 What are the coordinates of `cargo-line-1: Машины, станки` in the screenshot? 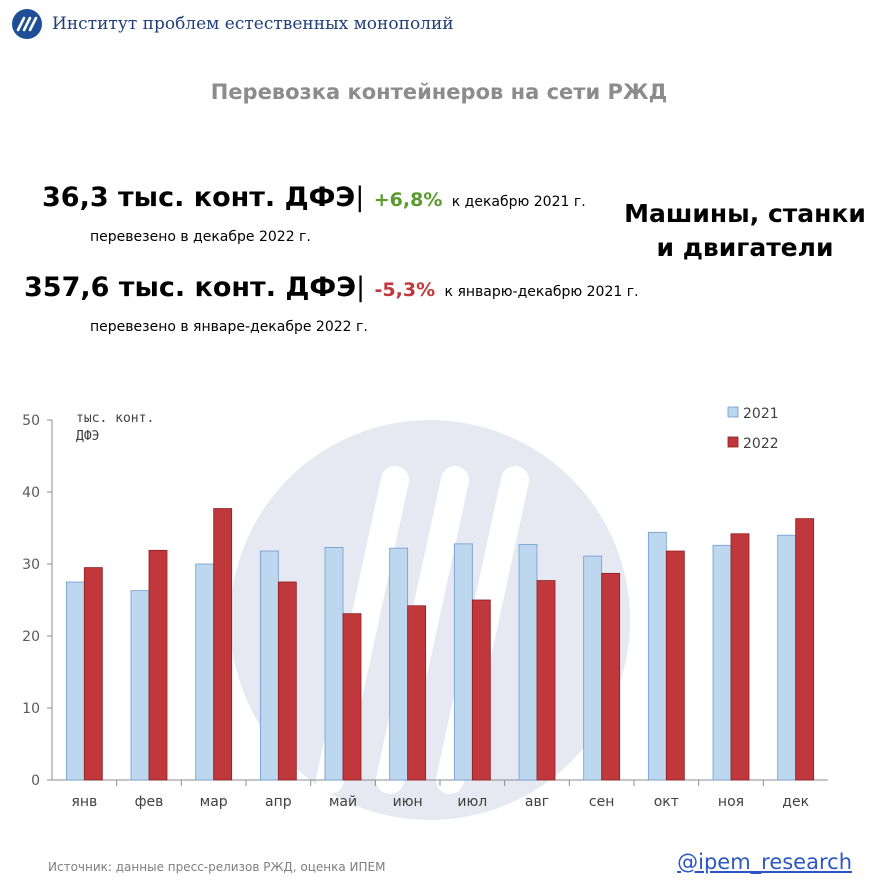 It's located at (745, 213).